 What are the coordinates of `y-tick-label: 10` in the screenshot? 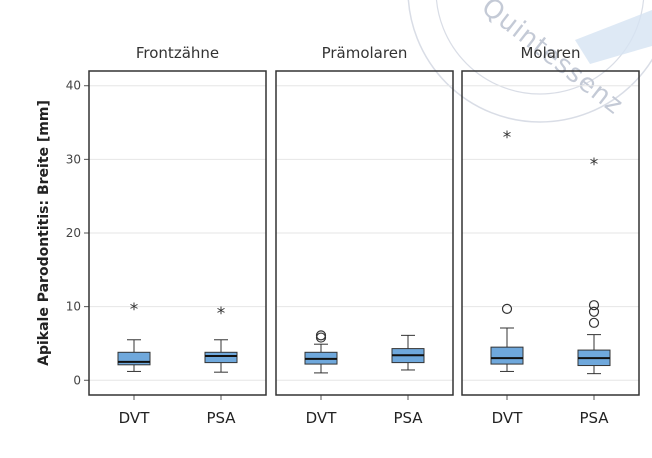 It's located at (73, 307).